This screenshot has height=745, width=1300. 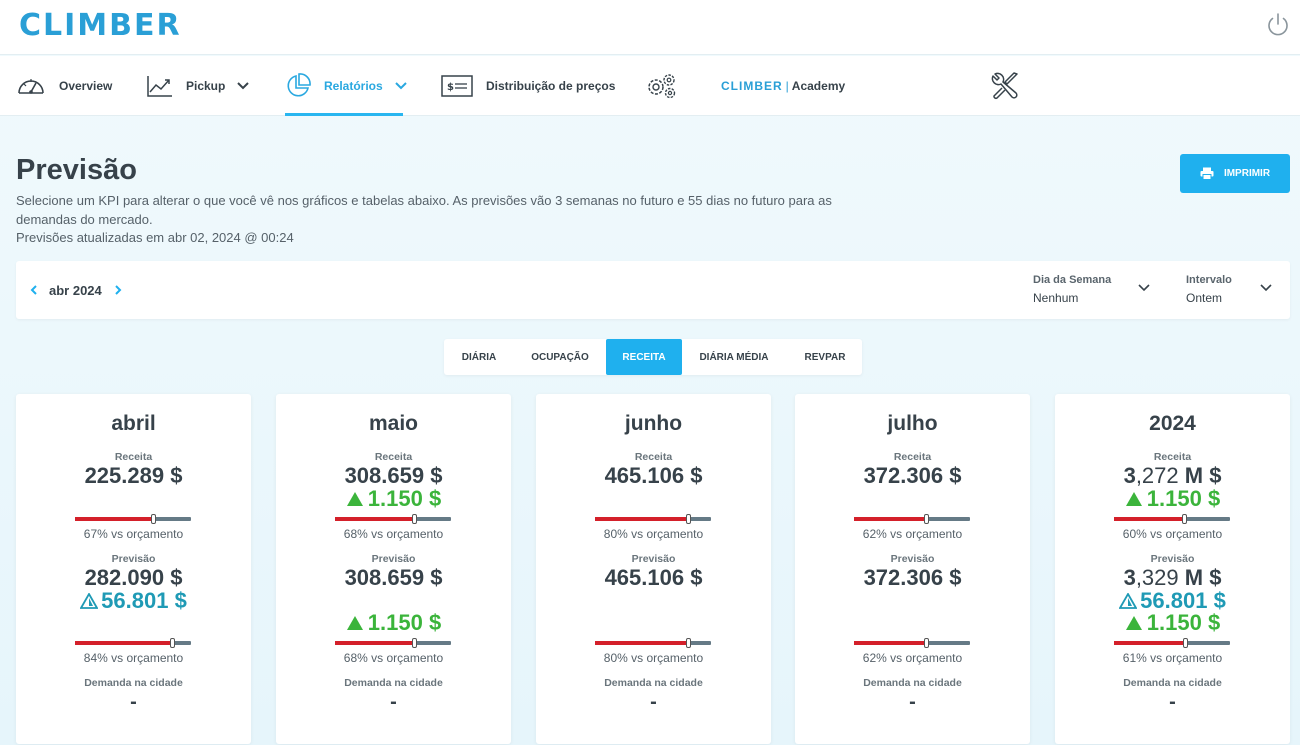 I want to click on print-button-label: IMPRIMIR, so click(x=1247, y=173).